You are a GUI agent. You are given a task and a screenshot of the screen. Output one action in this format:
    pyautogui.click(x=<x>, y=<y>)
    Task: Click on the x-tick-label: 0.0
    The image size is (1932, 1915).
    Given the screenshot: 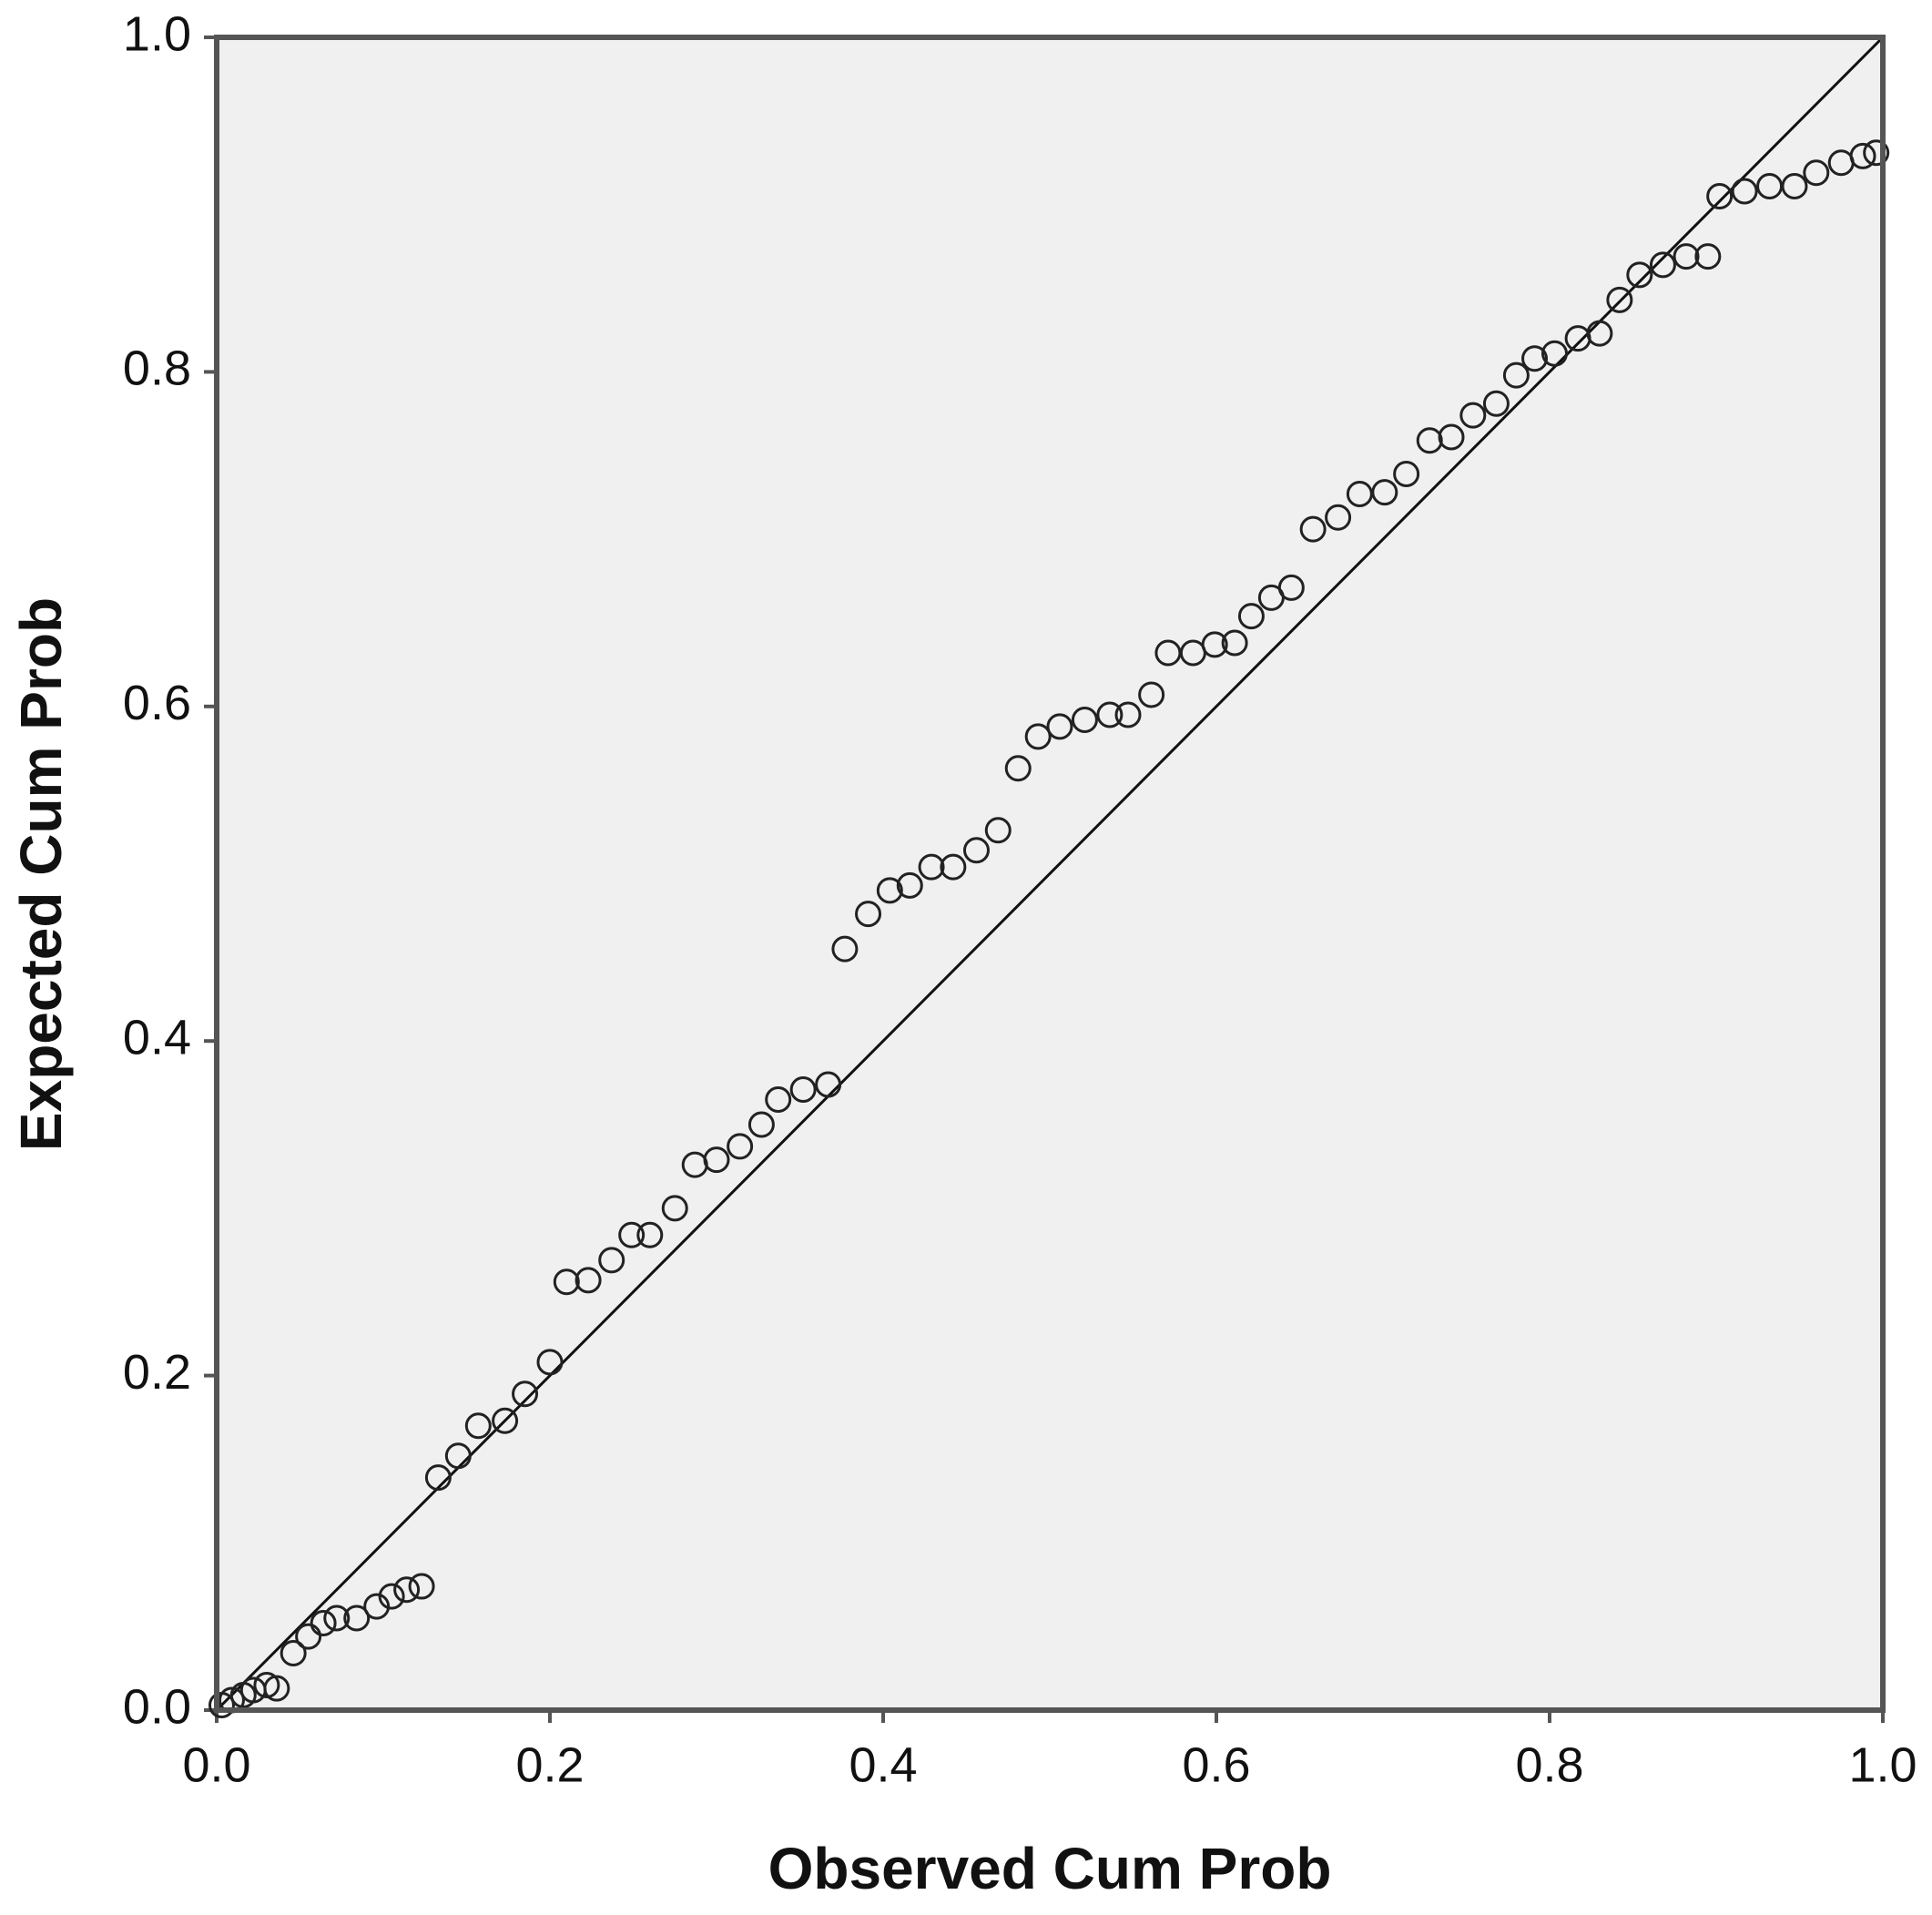 What is the action you would take?
    pyautogui.click(x=216, y=1764)
    